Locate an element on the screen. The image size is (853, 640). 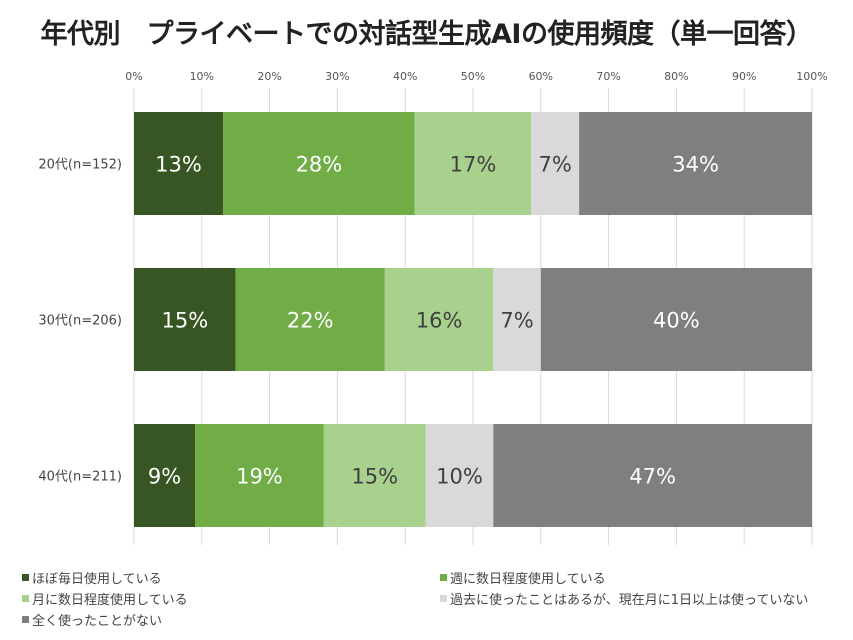
legend-label: 週に数日程度使用している is located at coordinates (528, 579).